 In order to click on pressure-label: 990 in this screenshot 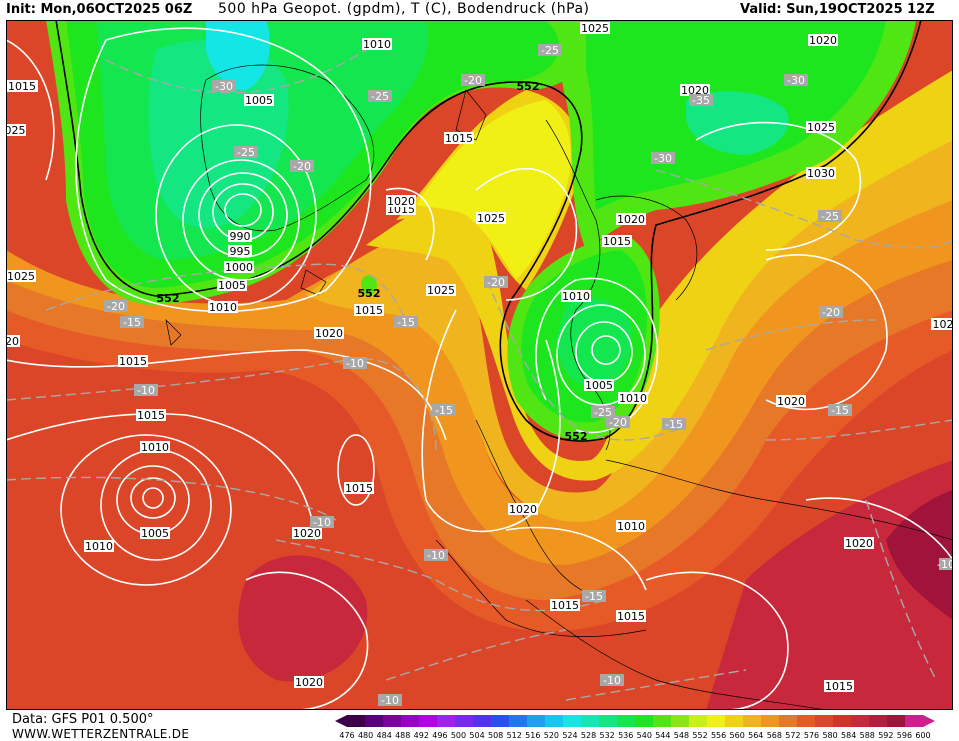, I will do `click(240, 236)`.